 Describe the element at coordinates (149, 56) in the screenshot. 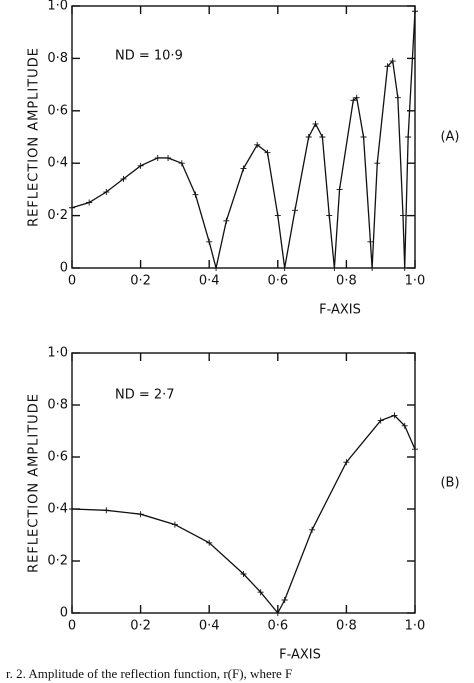

I see `annotation: ND = 10·9` at that location.